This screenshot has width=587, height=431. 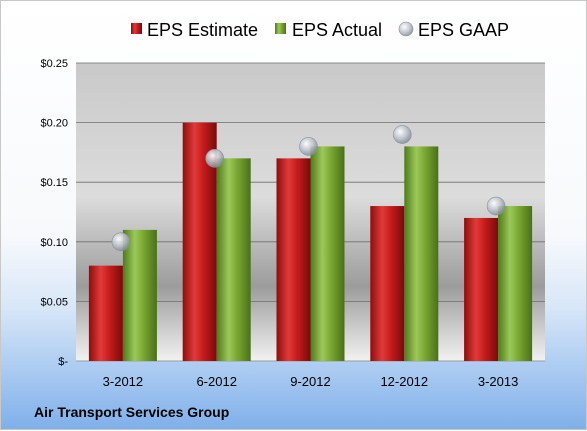 I want to click on x-tick-label: 9-2012, so click(x=310, y=381).